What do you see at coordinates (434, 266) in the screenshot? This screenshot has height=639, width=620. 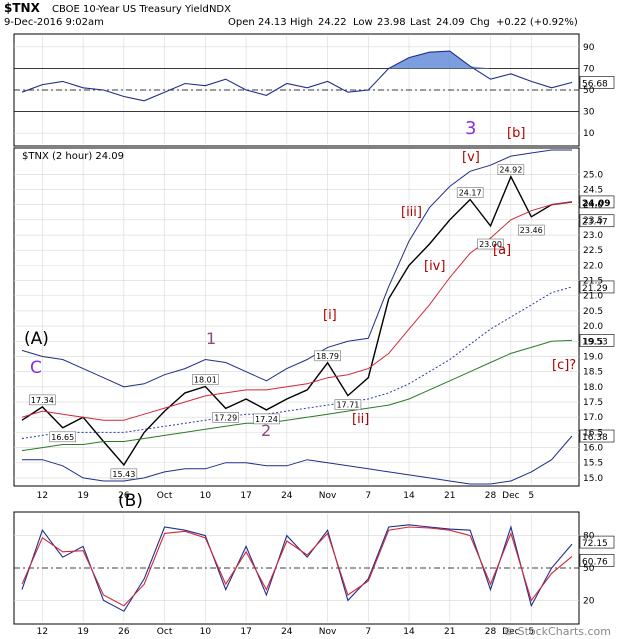 I see `wave-label-iv: [iv]` at bounding box center [434, 266].